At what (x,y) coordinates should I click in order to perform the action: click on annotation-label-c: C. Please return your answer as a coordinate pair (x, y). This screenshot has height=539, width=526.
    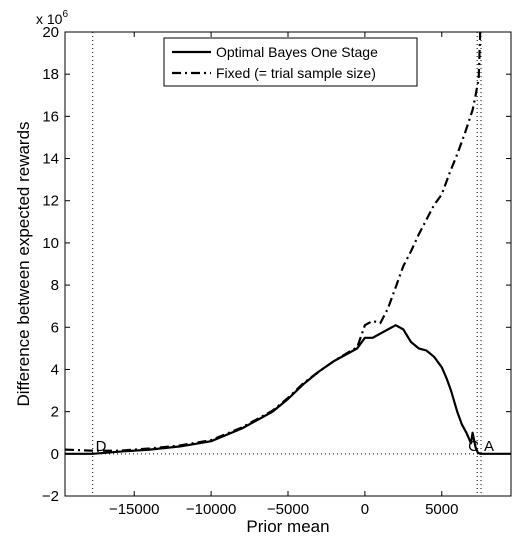
    Looking at the image, I should click on (473, 446).